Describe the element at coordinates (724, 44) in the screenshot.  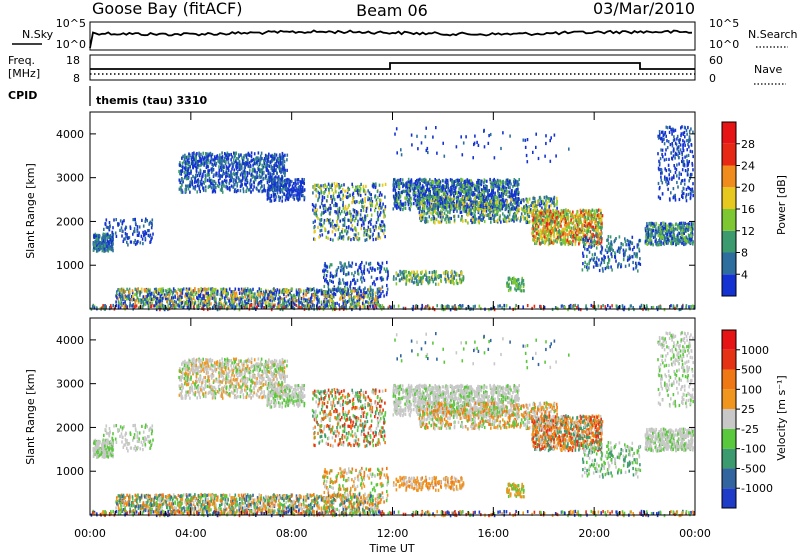
I see `nsearch-tick-bottom: 10^0` at that location.